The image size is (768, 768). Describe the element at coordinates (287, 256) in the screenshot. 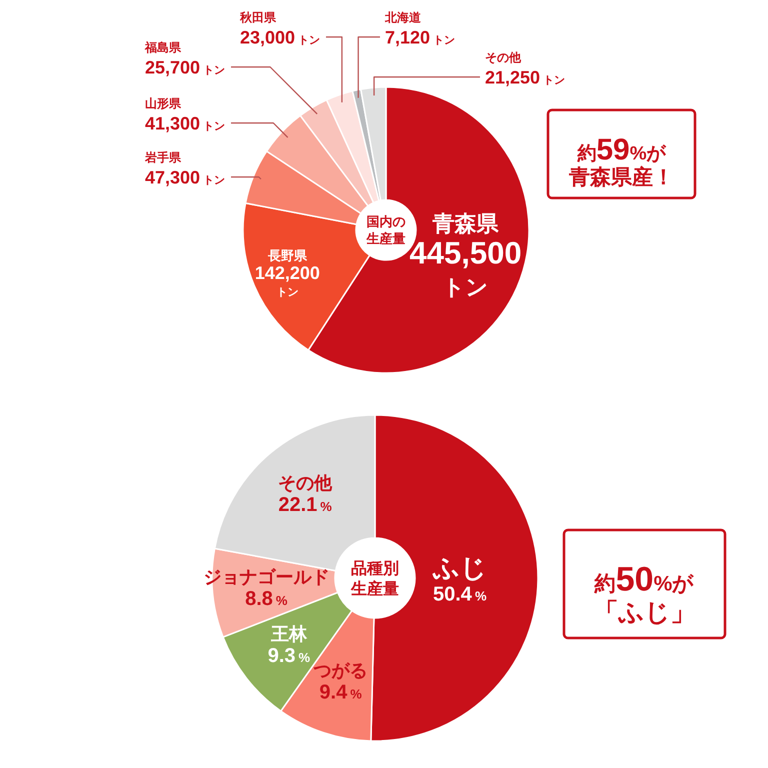

I see `slice-label: 長野県` at that location.